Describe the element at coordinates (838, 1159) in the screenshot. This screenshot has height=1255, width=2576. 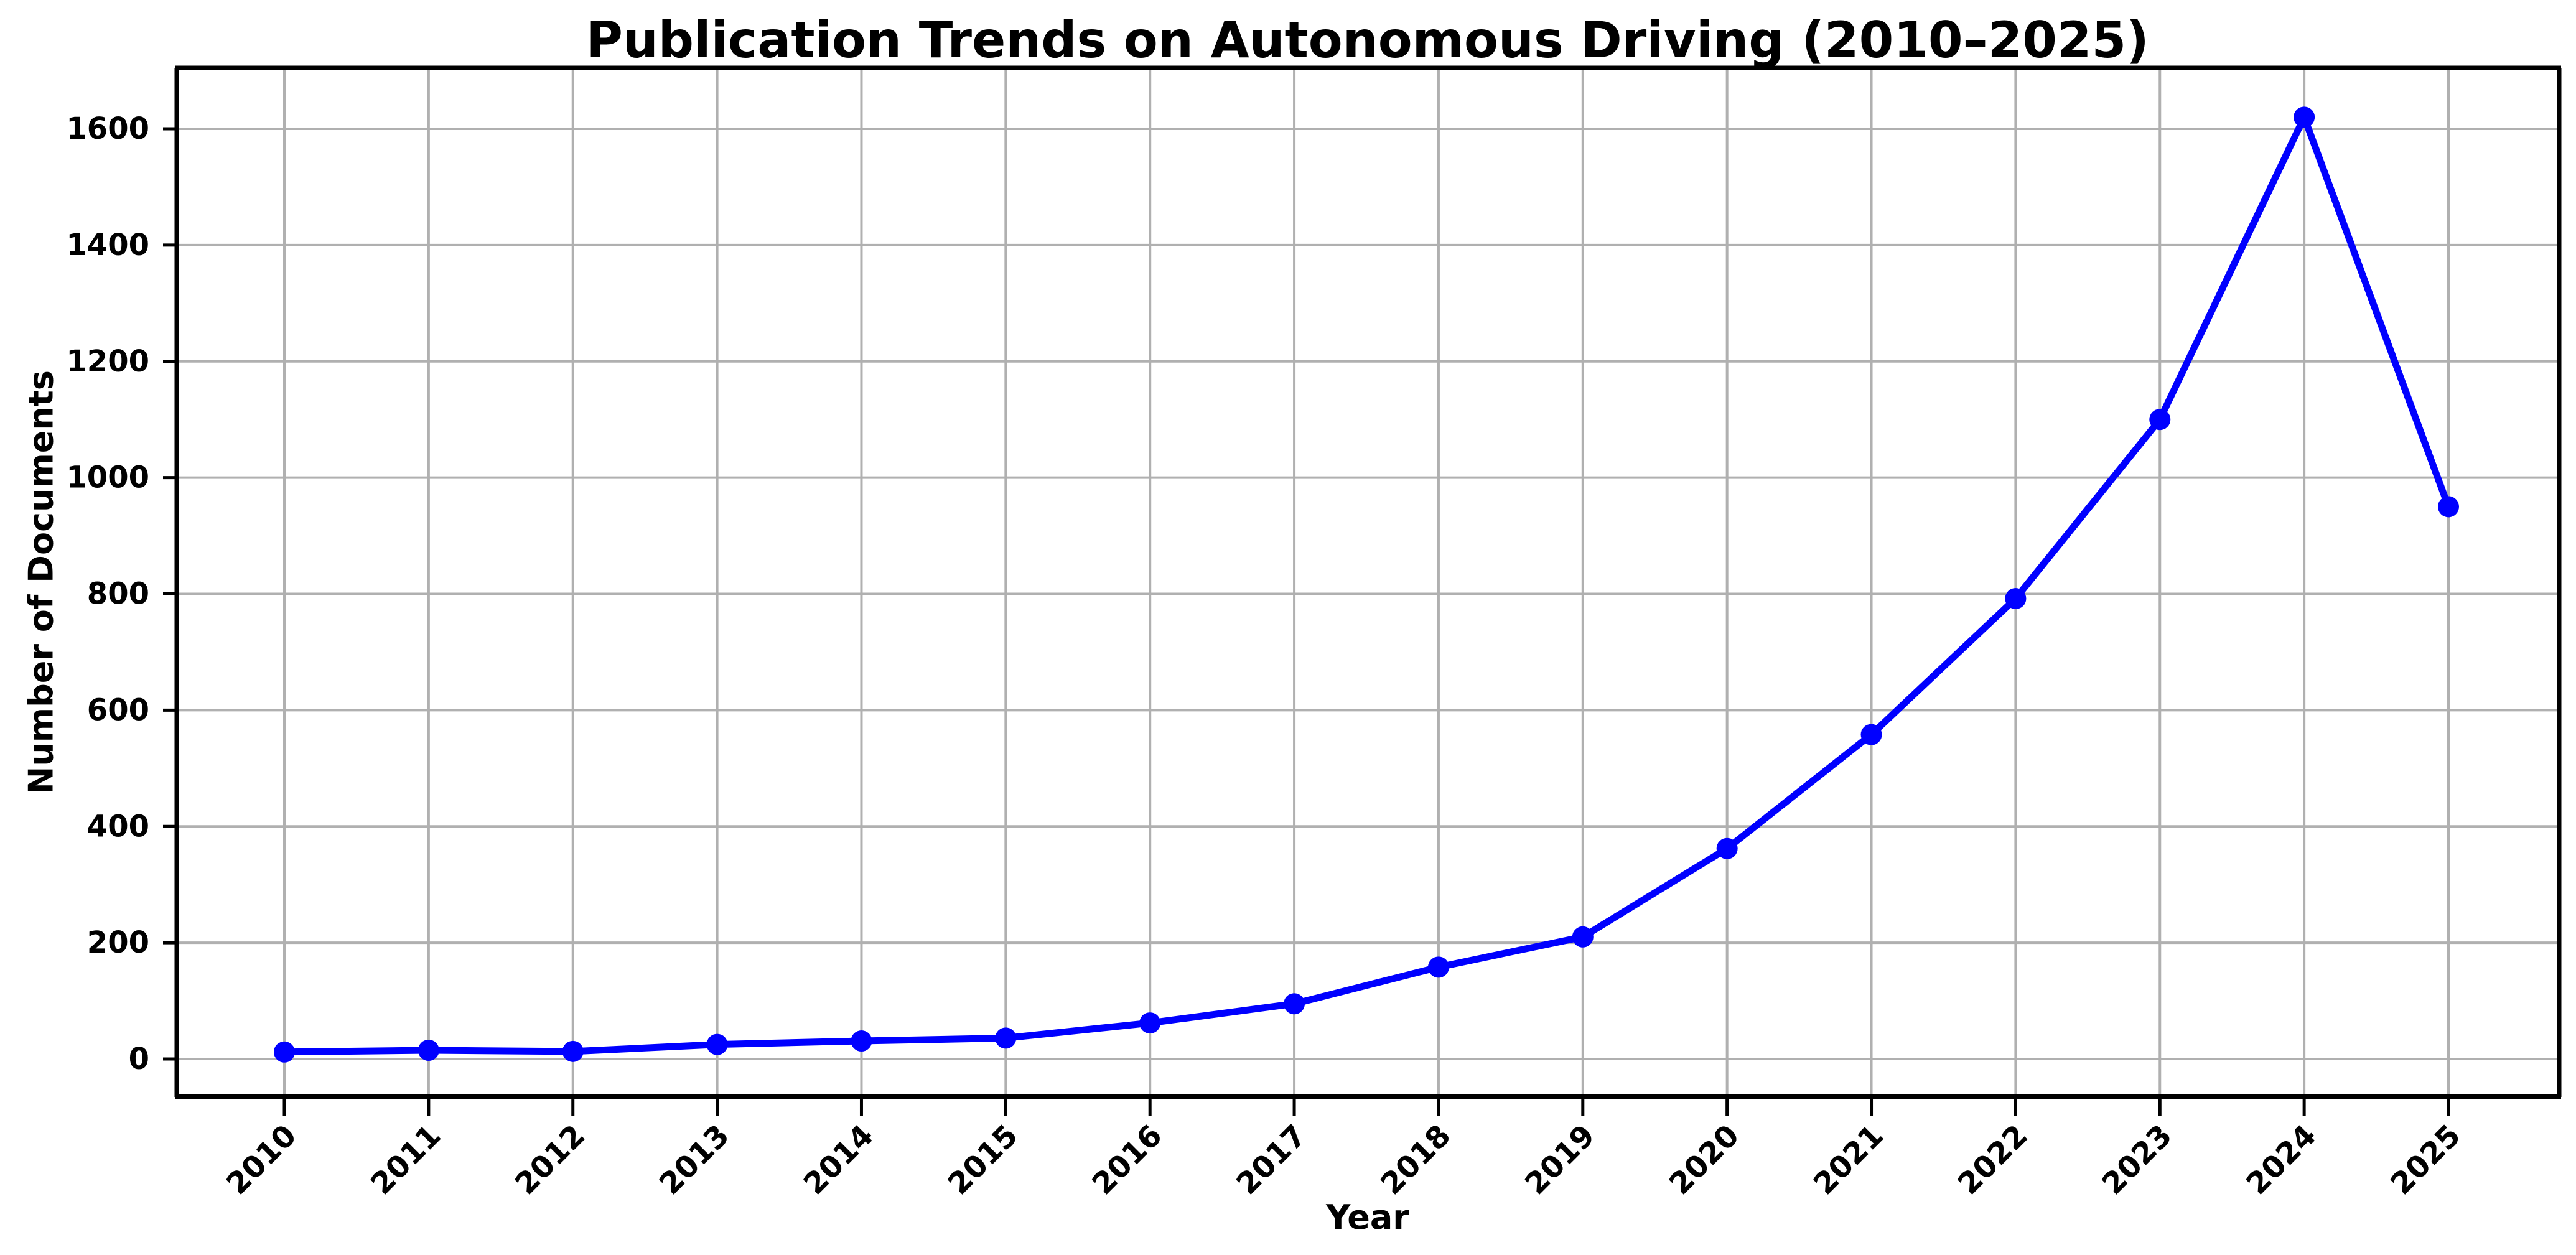
I see `x-tick-label: 2014` at that location.